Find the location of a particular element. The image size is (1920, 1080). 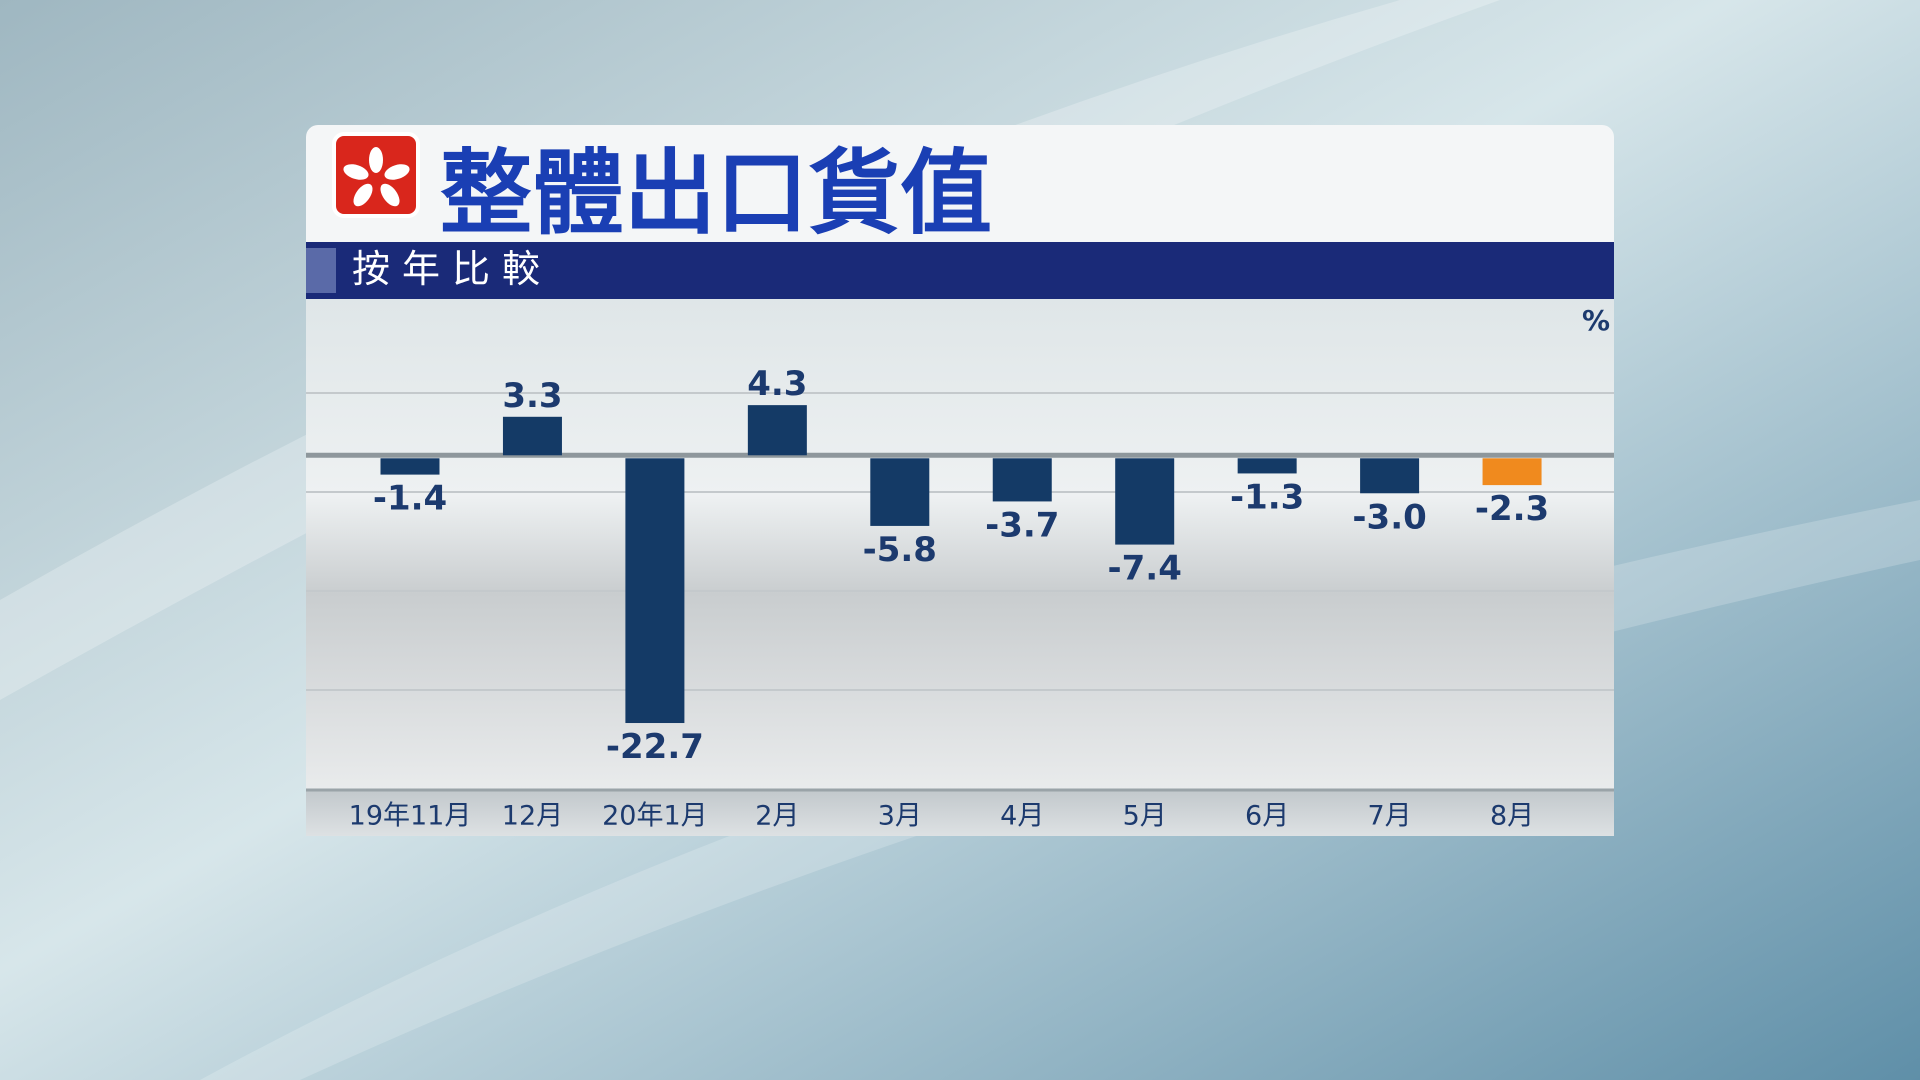

value-label: -3.7 is located at coordinates (1022, 525).